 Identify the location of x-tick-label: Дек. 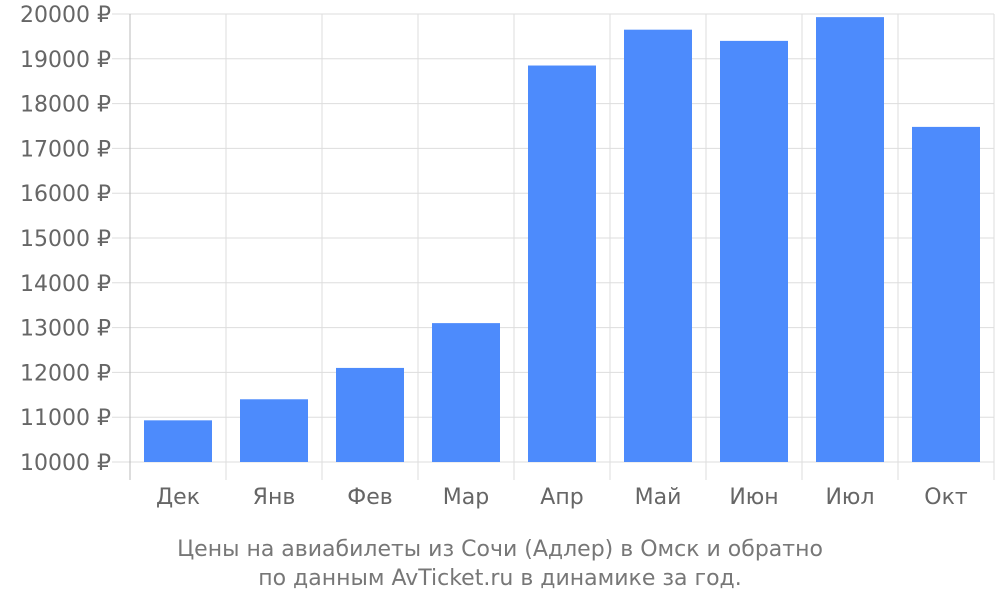
(178, 497).